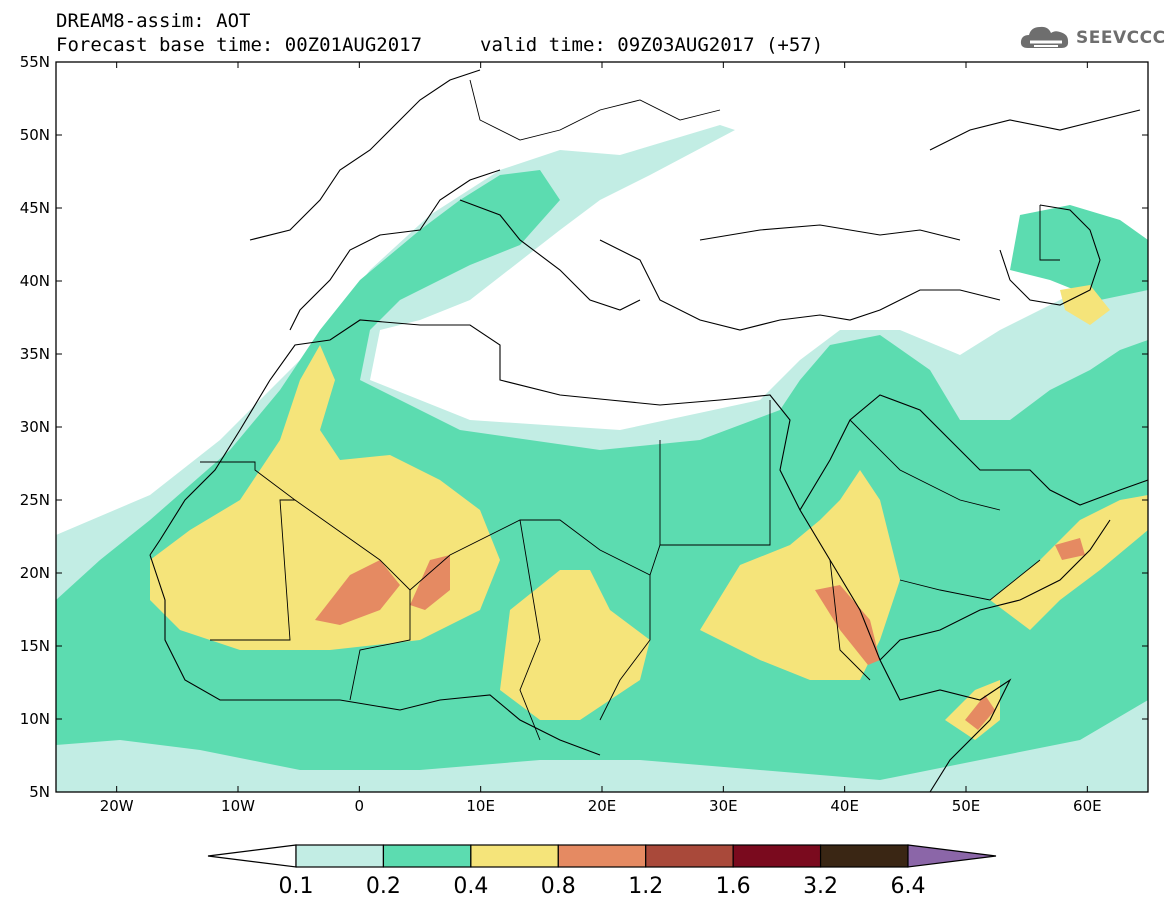 This screenshot has width=1165, height=905. Describe the element at coordinates (325, 497) in the screenshot. I see `aot-band-0.4` at that location.